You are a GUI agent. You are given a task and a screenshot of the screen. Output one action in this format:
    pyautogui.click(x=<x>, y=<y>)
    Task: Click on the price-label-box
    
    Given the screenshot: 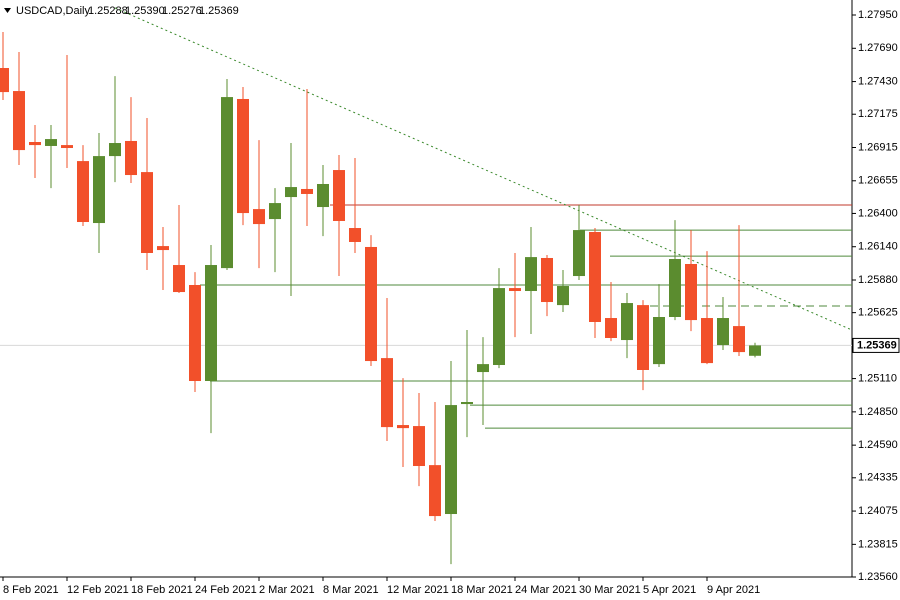 What is the action you would take?
    pyautogui.click(x=876, y=345)
    